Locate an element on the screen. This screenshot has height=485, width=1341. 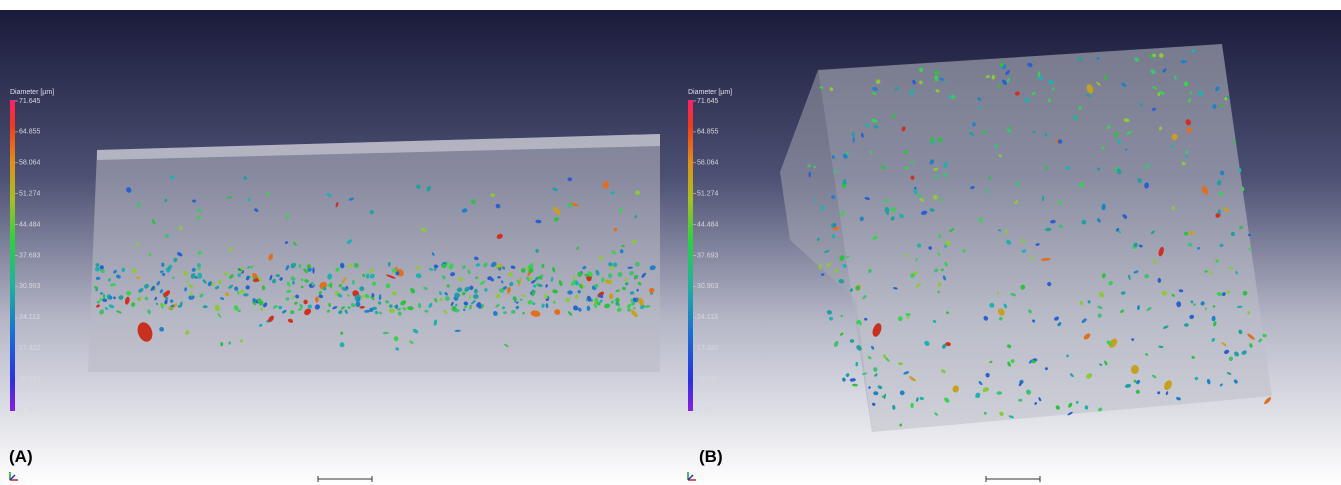
panel-label: (A) is located at coordinates (21, 456).